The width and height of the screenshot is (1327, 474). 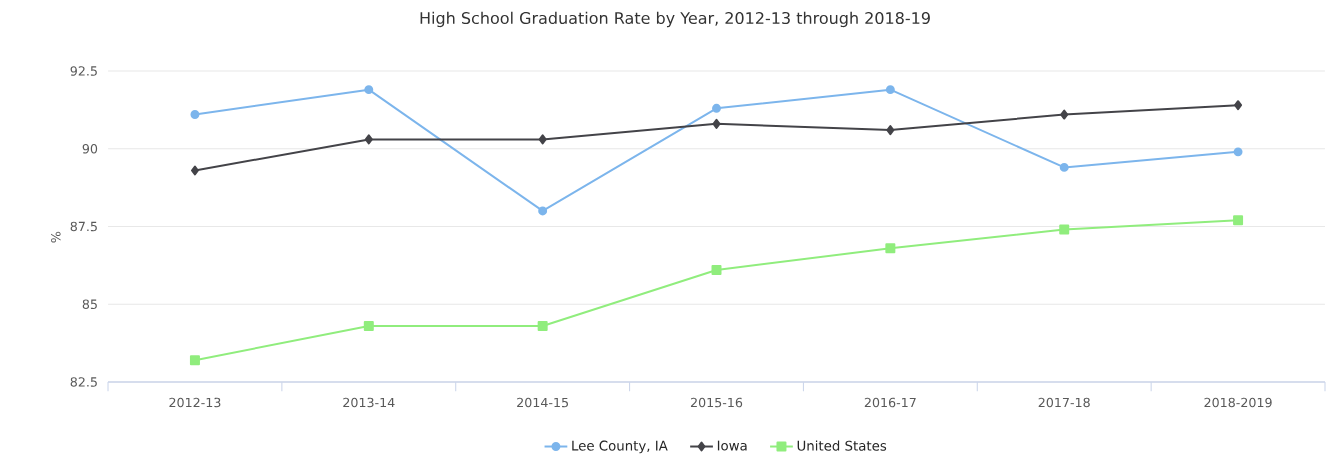 What do you see at coordinates (83, 226) in the screenshot?
I see `y-tick-label: 87.5` at bounding box center [83, 226].